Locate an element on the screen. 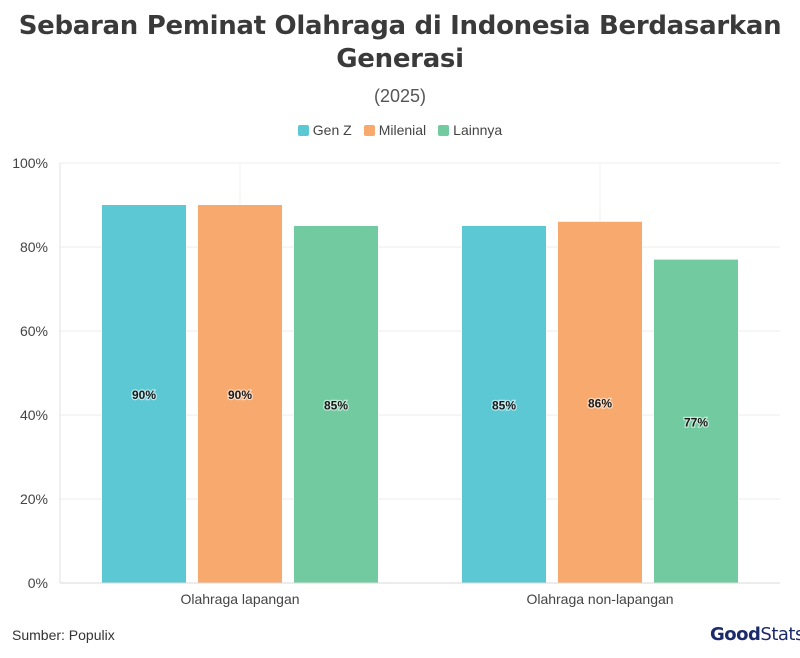 This screenshot has height=658, width=800. y-tick-label: 100% is located at coordinates (30, 163).